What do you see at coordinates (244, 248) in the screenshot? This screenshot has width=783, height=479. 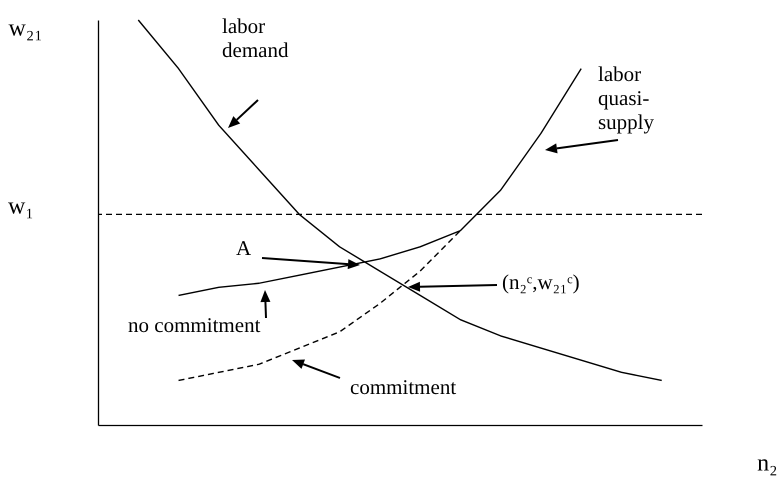 I see `annotation: A` at bounding box center [244, 248].